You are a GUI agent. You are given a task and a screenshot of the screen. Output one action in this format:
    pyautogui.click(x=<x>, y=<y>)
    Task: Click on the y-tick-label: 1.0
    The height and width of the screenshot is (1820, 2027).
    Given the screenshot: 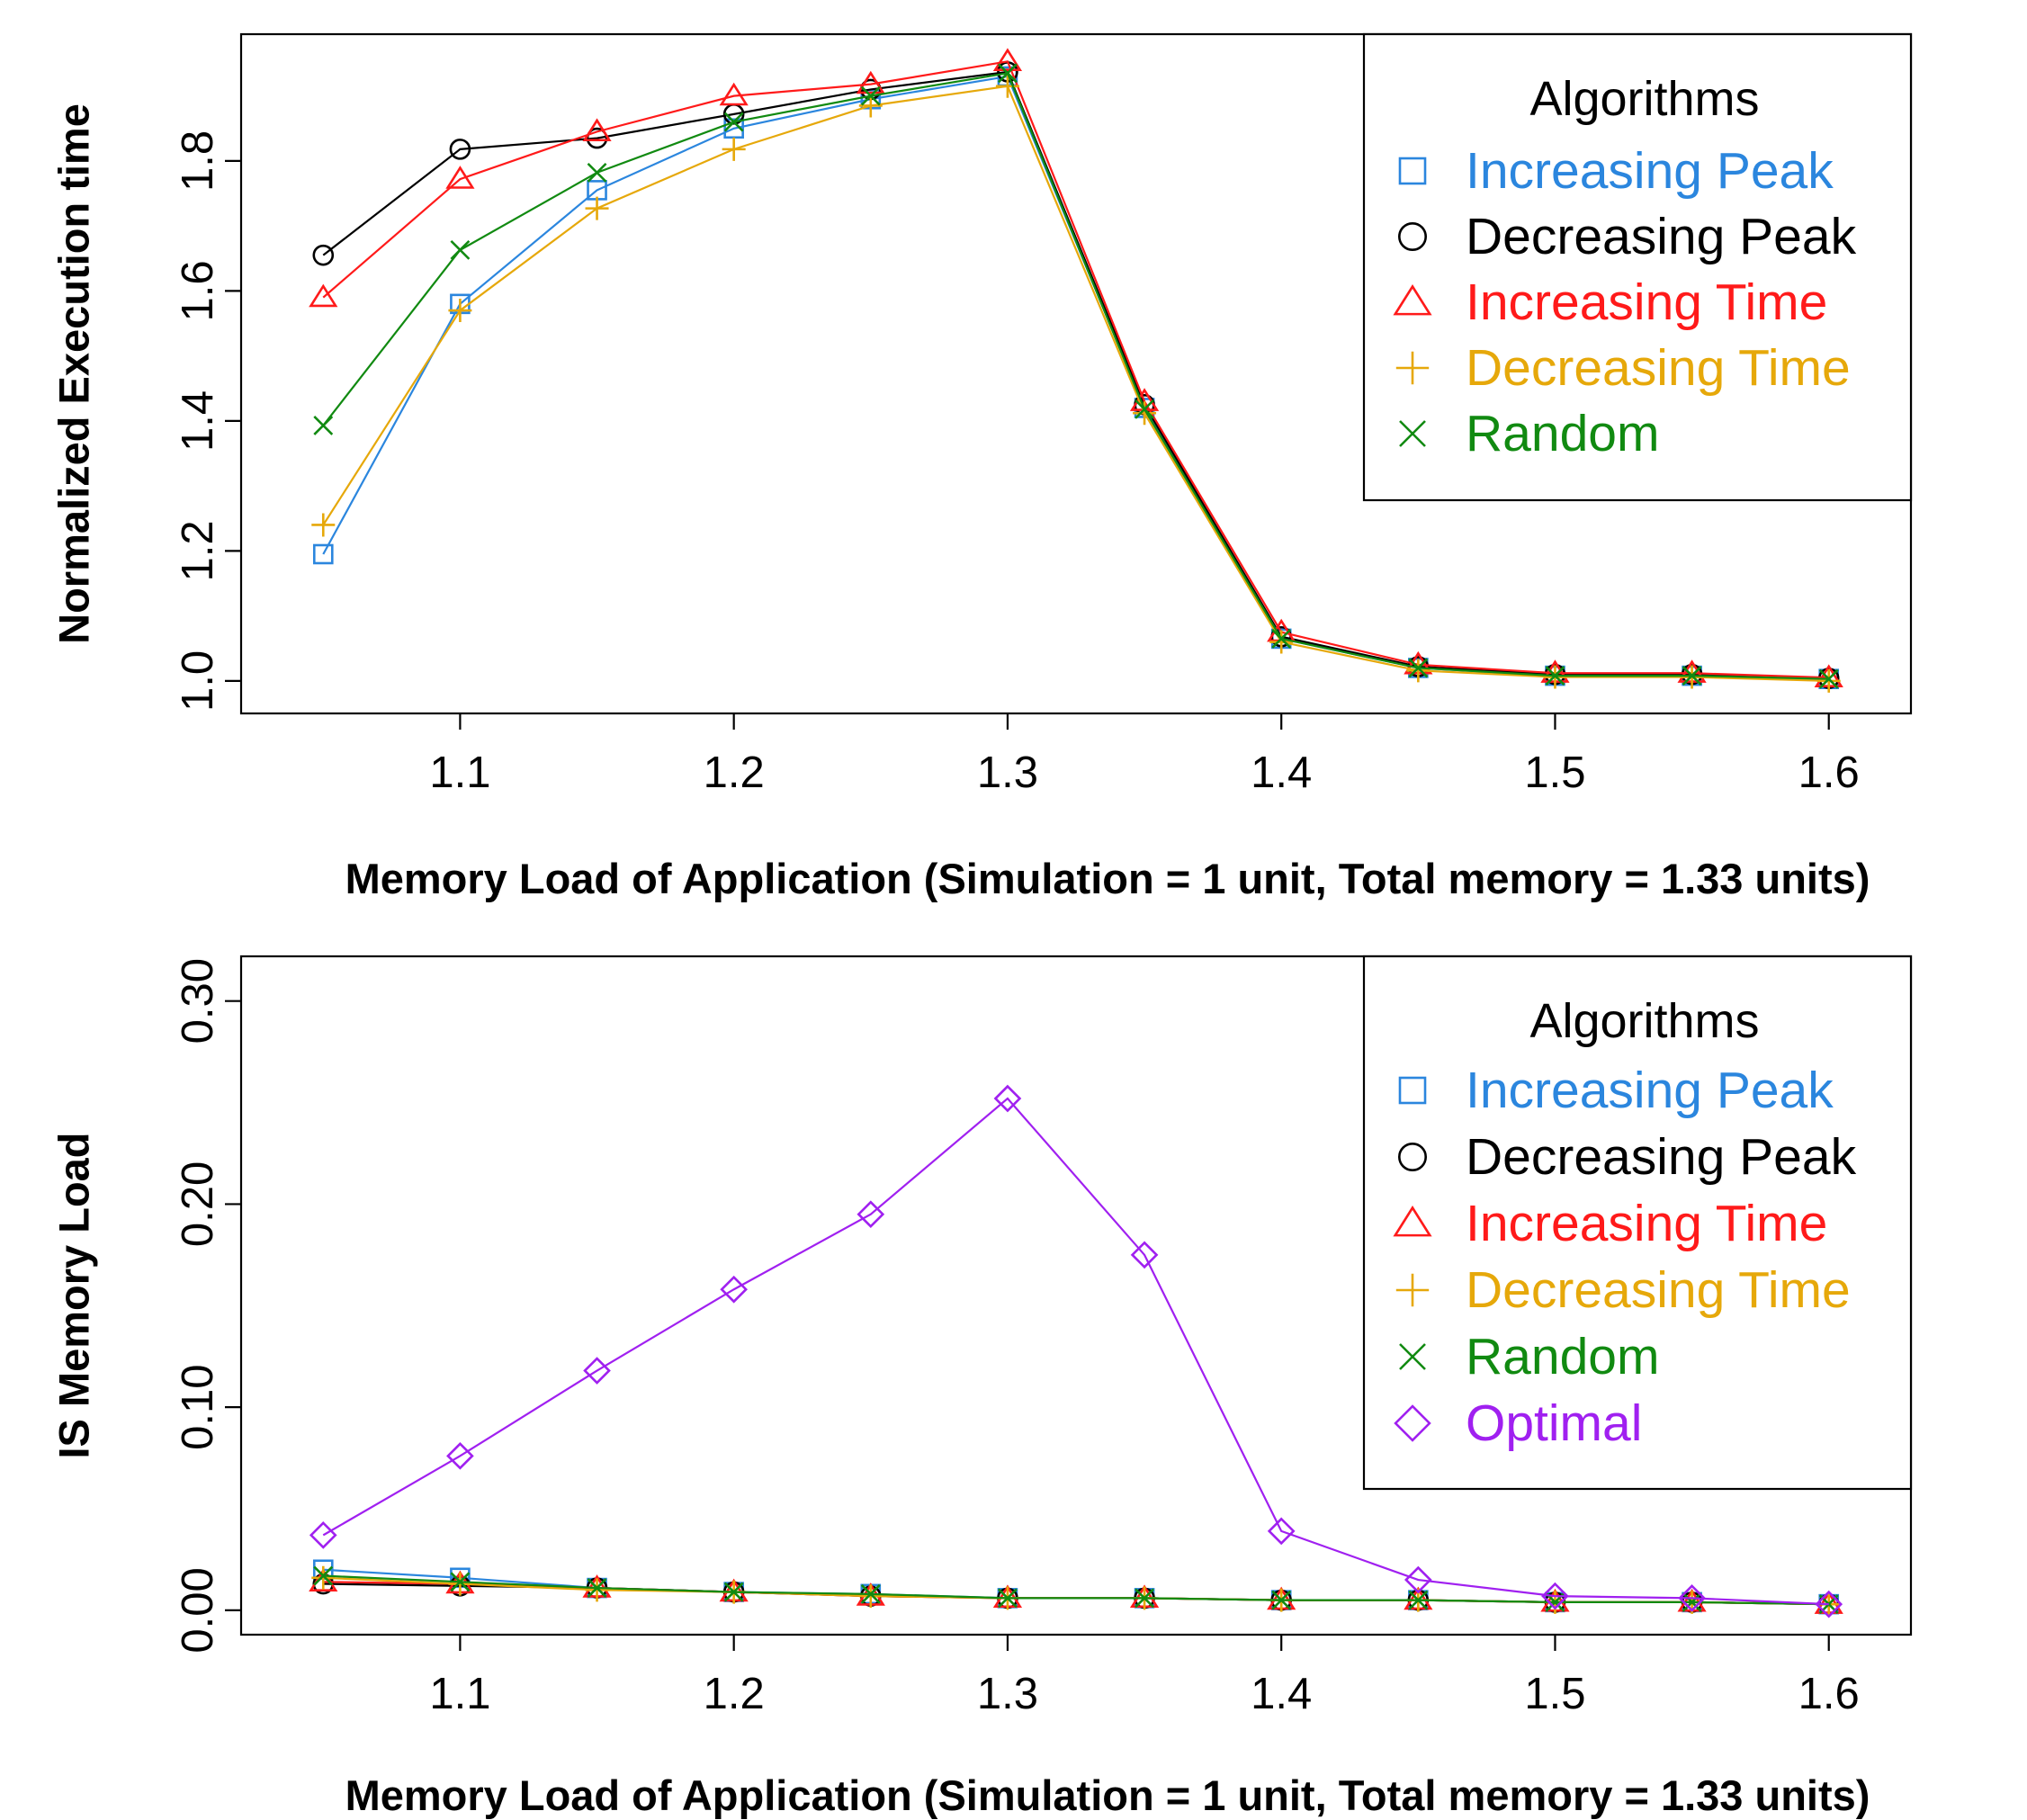 What is the action you would take?
    pyautogui.click(x=198, y=681)
    